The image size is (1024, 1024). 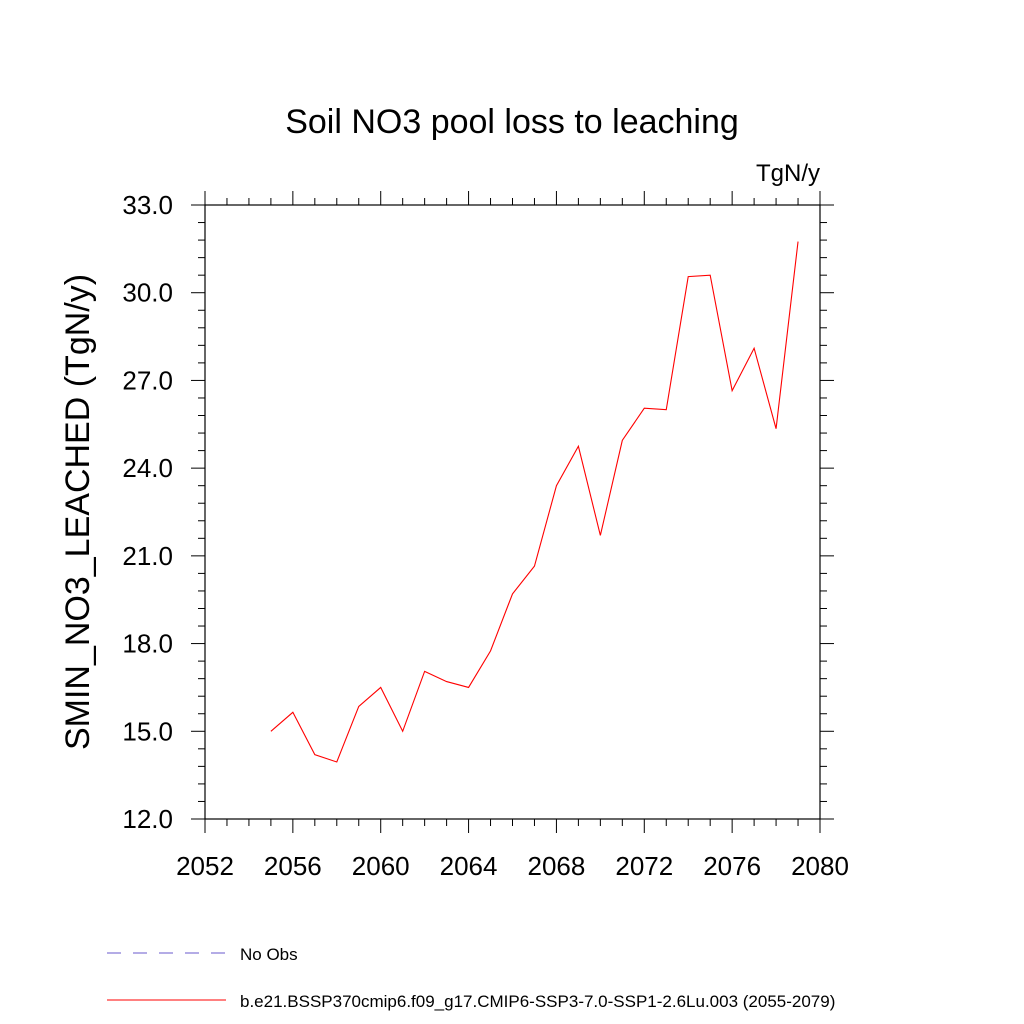 I want to click on x-tick-label: 2072, so click(x=644, y=866).